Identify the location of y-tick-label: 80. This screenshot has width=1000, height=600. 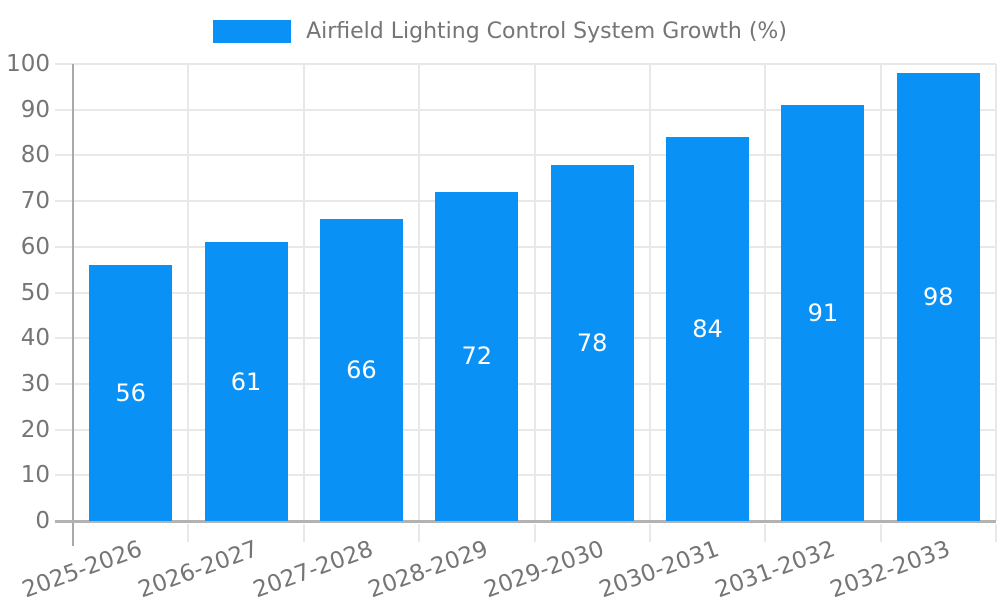
(35, 155).